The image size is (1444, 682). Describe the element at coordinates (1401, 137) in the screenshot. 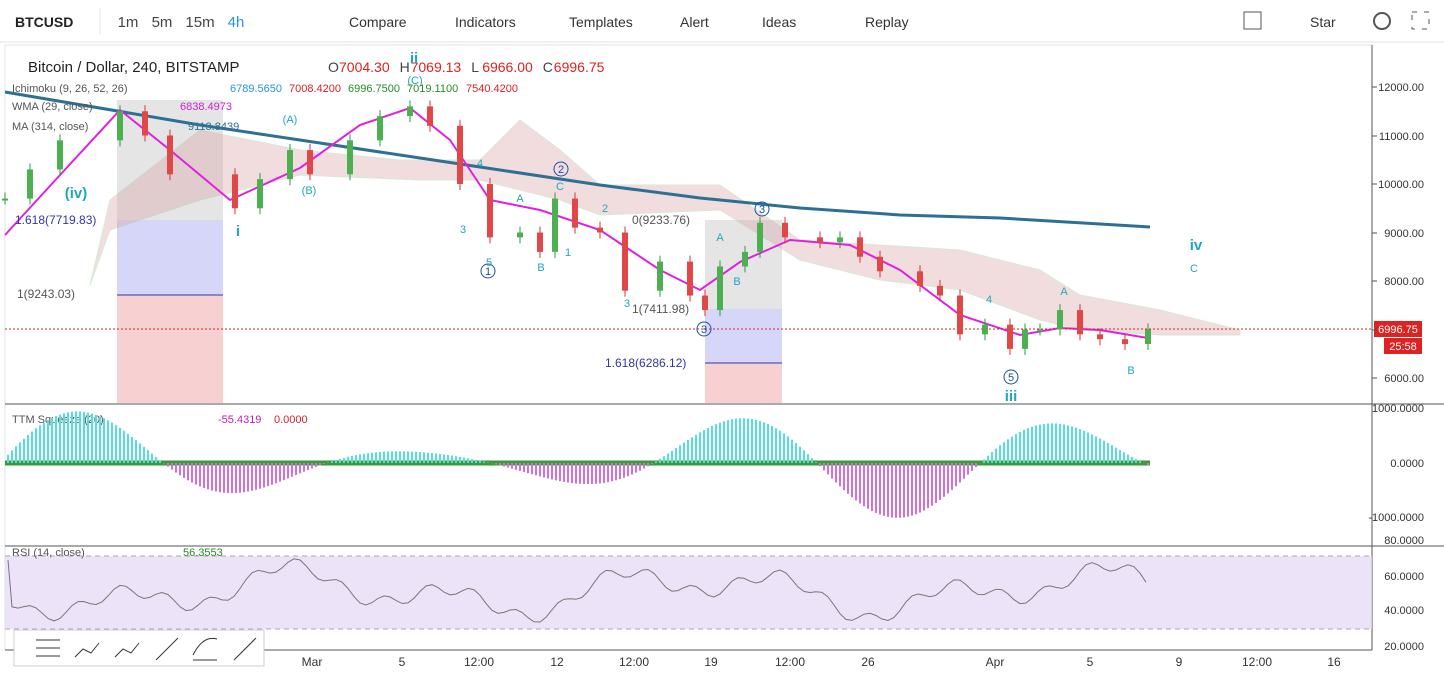

I see `price-tick-label: 11000.00` at that location.